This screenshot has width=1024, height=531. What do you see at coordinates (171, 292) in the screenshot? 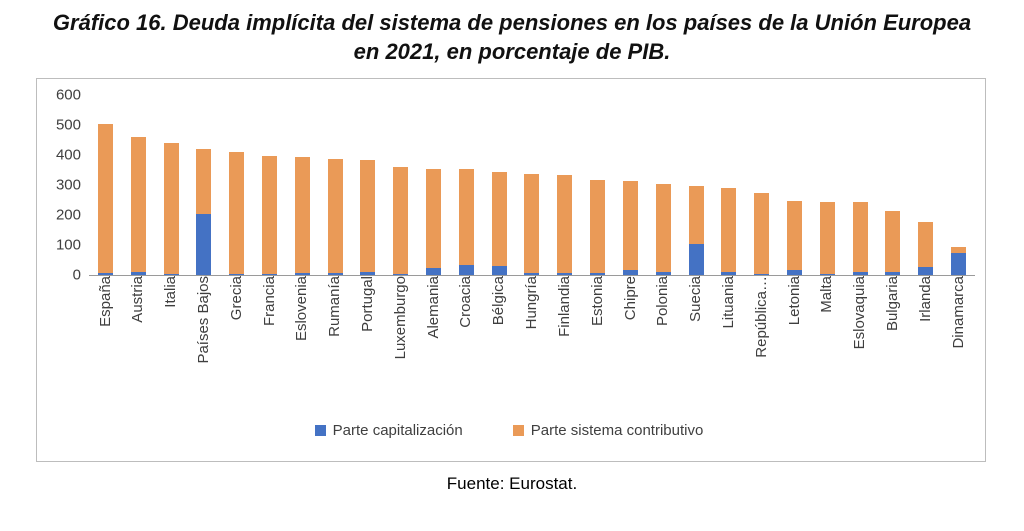
I see `x-axis-label-text: Italia` at bounding box center [171, 292].